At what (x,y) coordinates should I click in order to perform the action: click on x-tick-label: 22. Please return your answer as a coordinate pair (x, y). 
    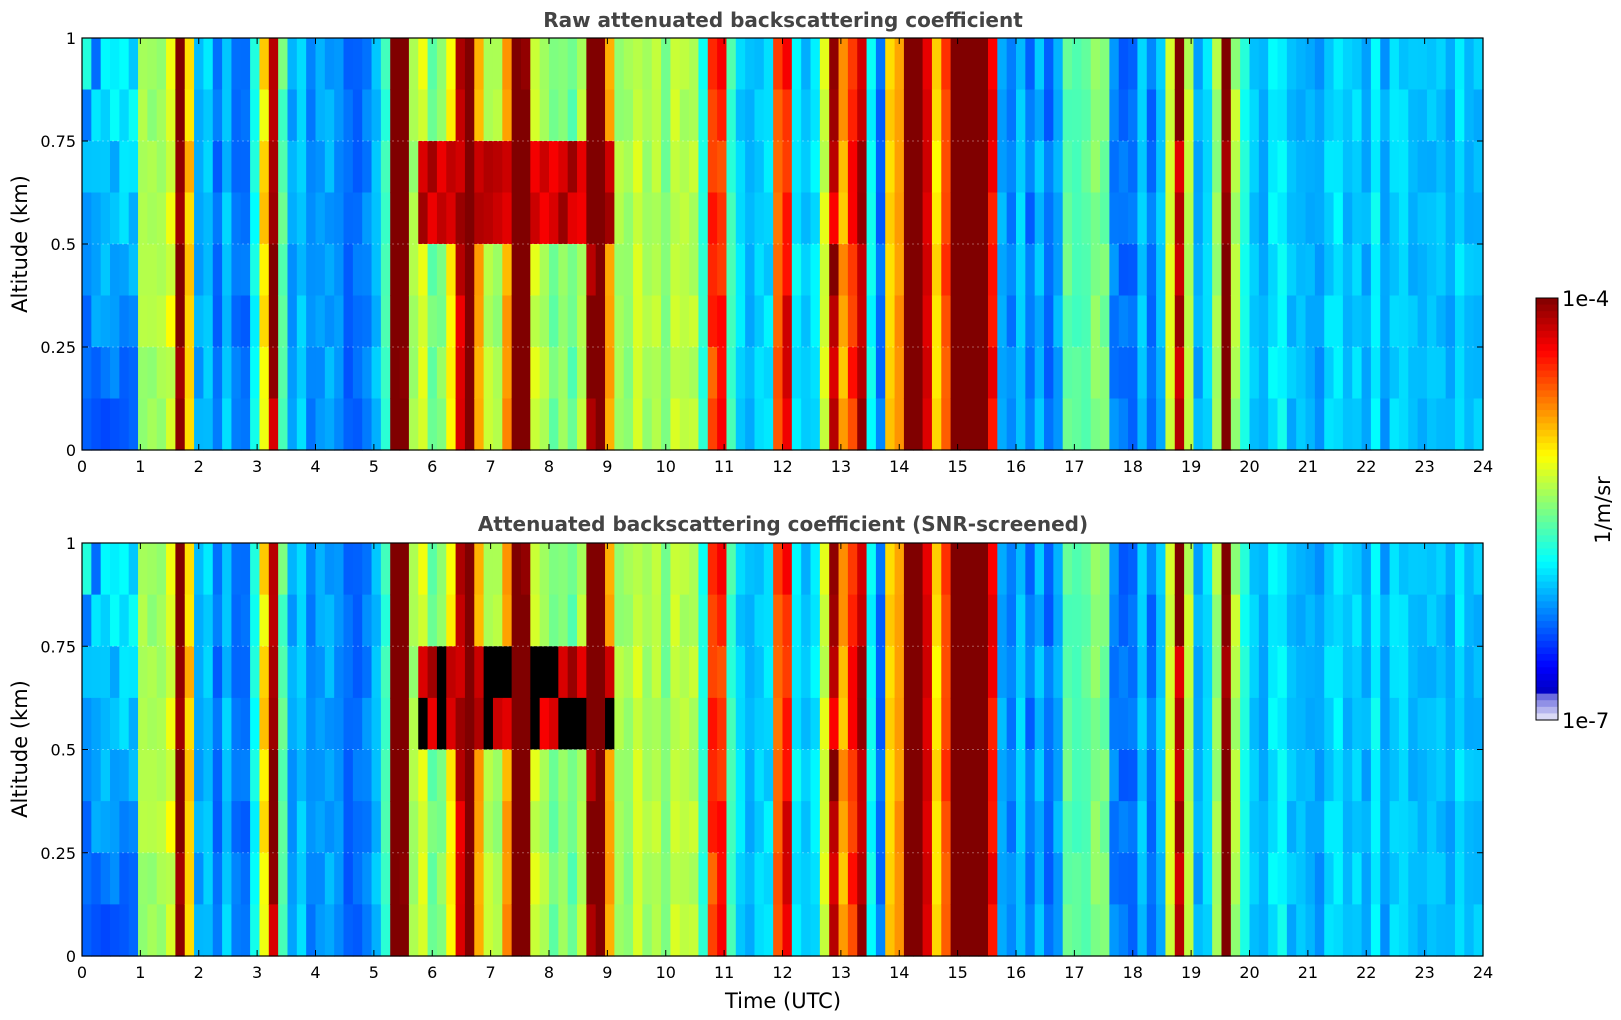
    Looking at the image, I should click on (1366, 972).